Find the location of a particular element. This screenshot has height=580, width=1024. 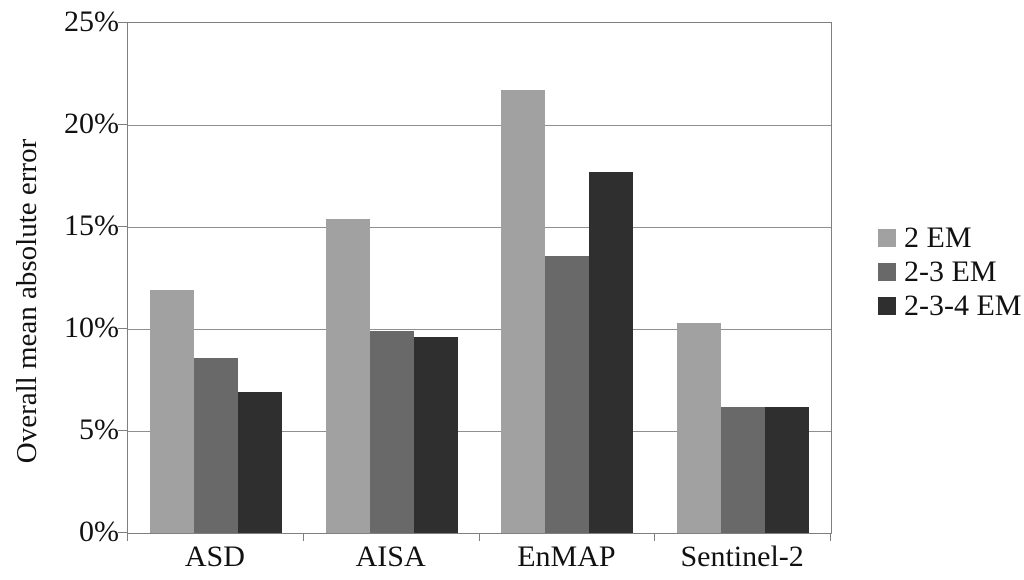

legend-row-2-3 EM: 2-3 EM is located at coordinates (949, 272).